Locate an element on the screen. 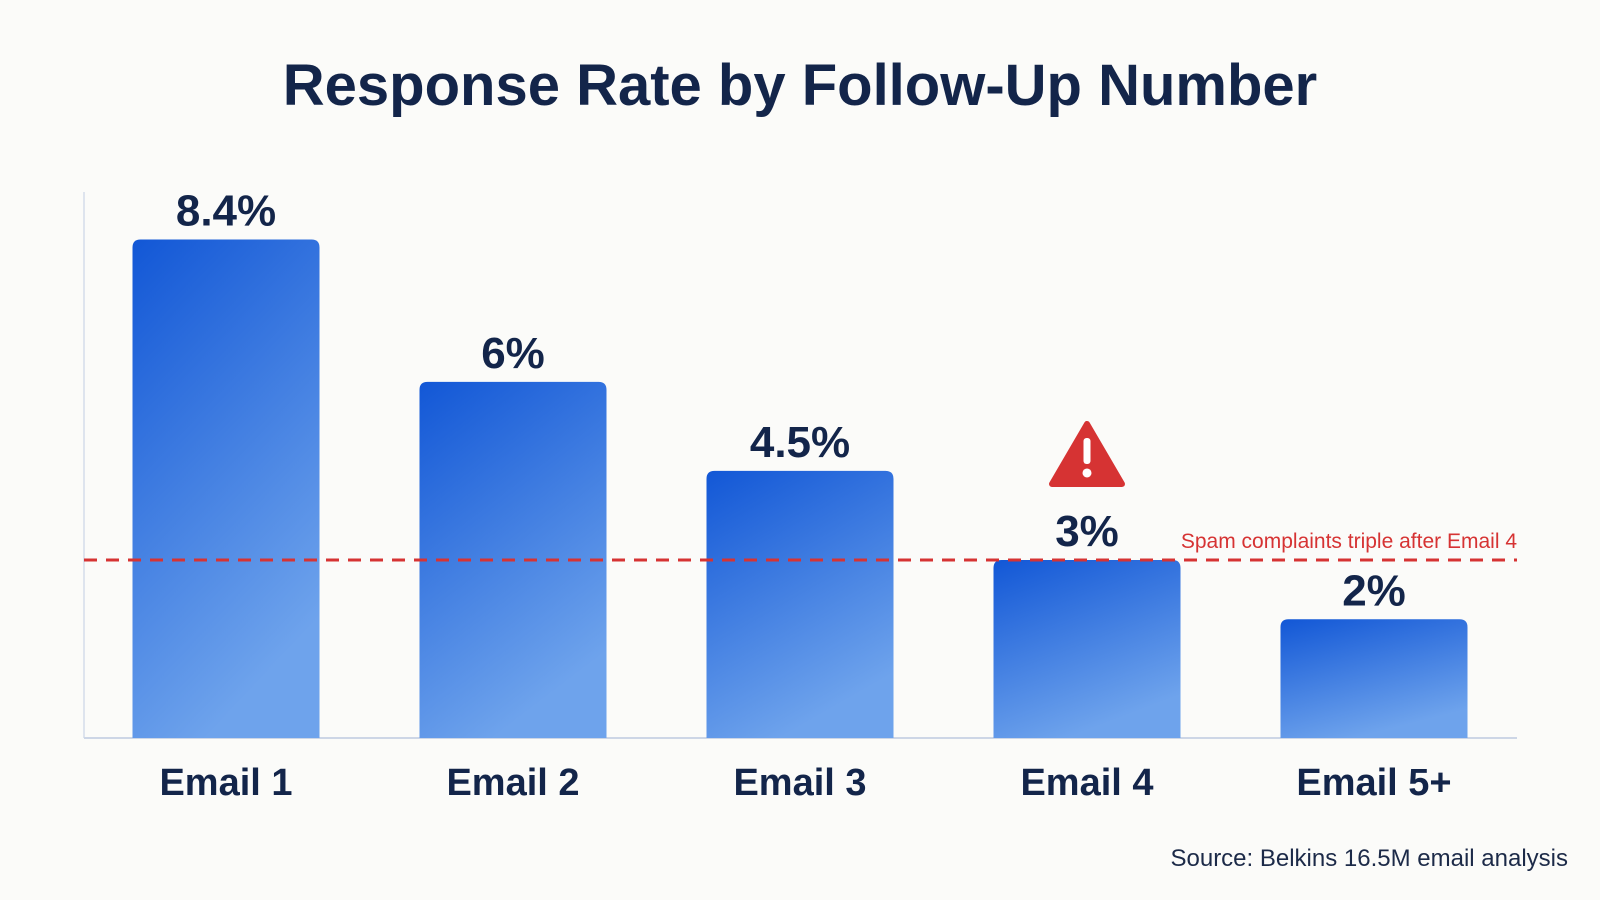  reference-line-label: Spam complaints triple after Email 4 is located at coordinates (1349, 541).